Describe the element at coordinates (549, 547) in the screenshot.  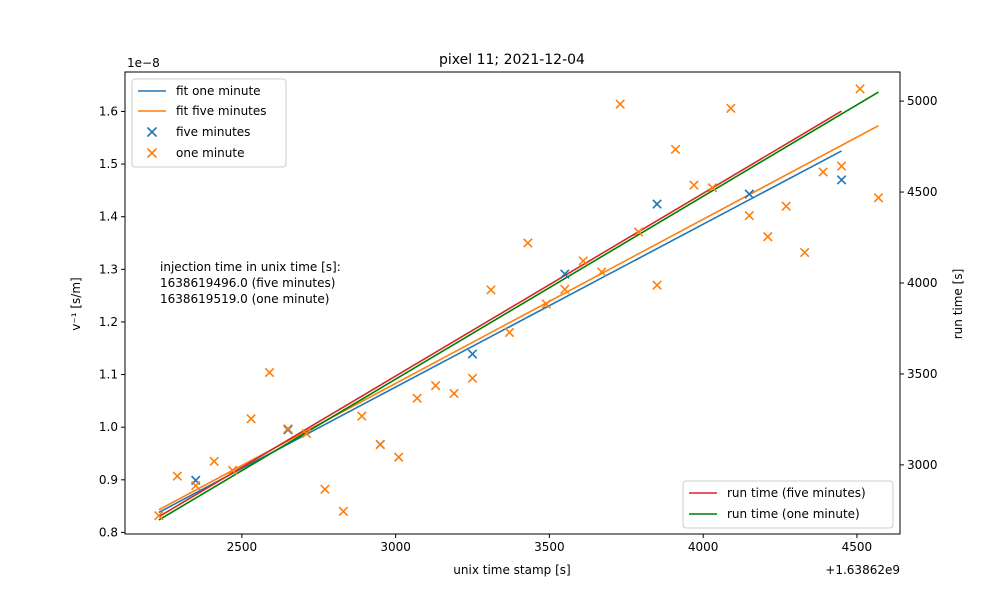
I see `x-tick-label: 3500` at that location.